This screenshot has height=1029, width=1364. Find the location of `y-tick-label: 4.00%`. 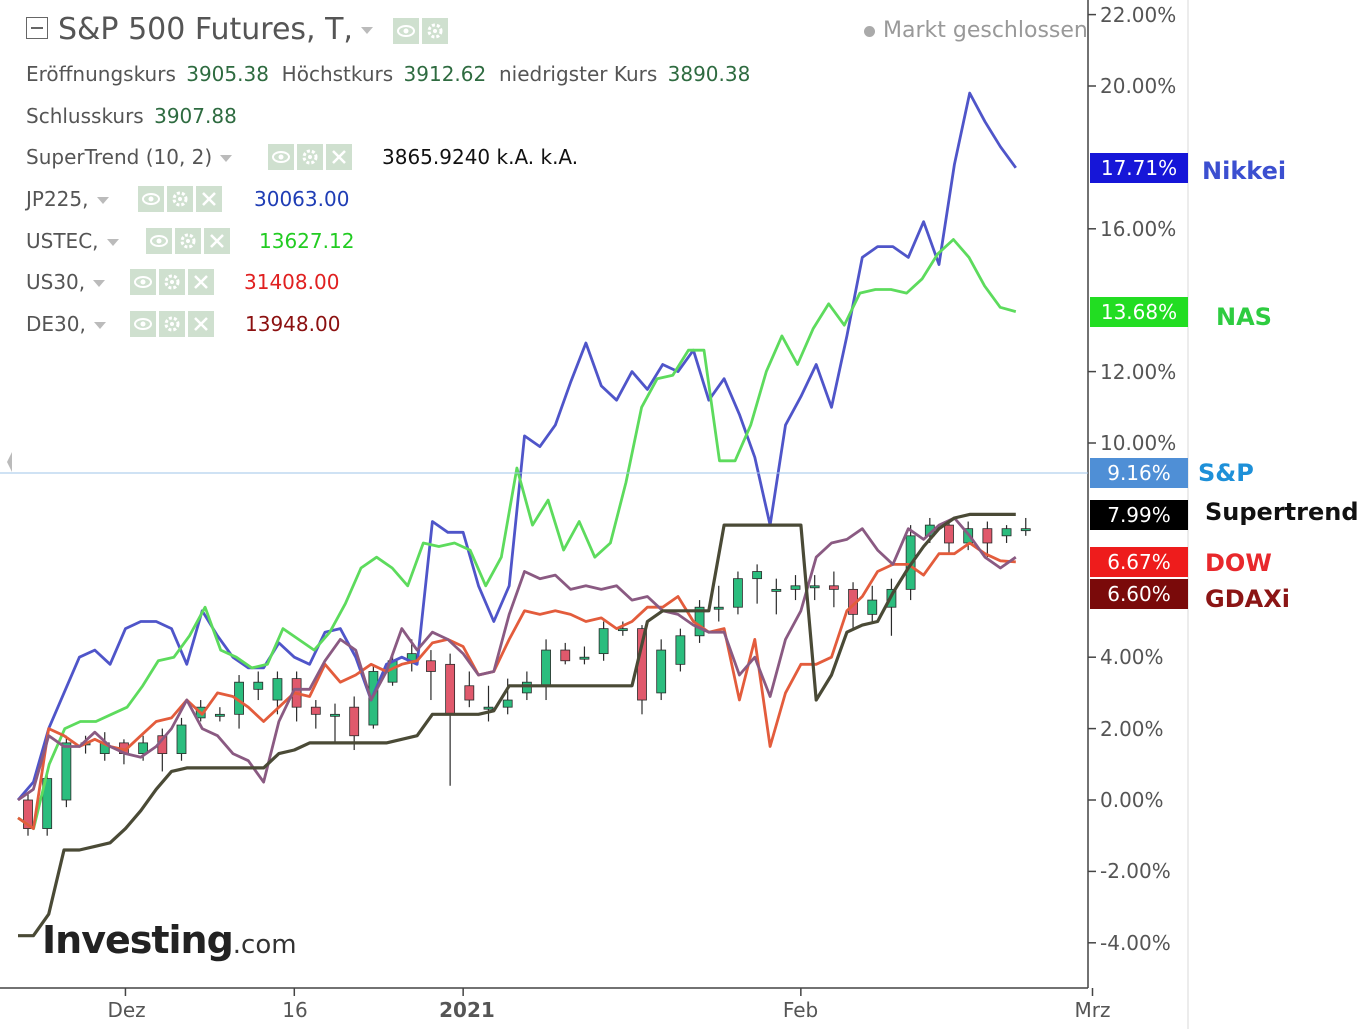

y-tick-label: 4.00% is located at coordinates (1132, 657).